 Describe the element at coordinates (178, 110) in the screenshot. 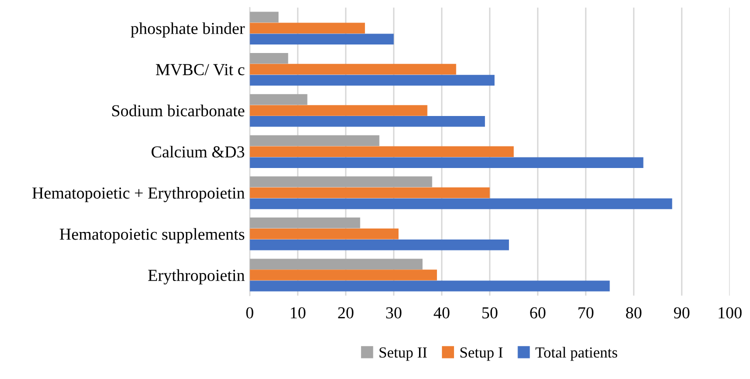

I see `y-tick-label: Sodium bicarbonate` at that location.